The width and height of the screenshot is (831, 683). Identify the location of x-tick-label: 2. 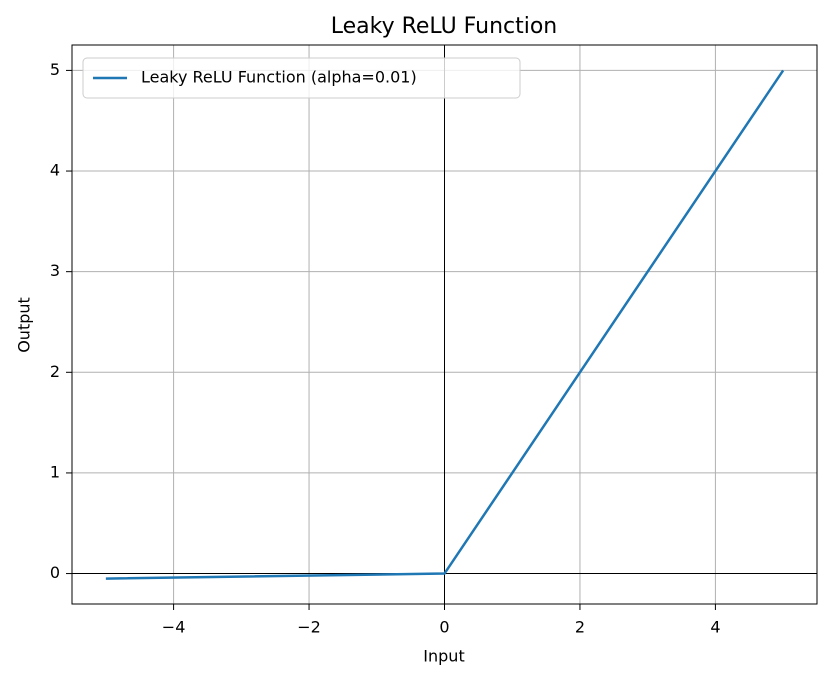
(580, 627).